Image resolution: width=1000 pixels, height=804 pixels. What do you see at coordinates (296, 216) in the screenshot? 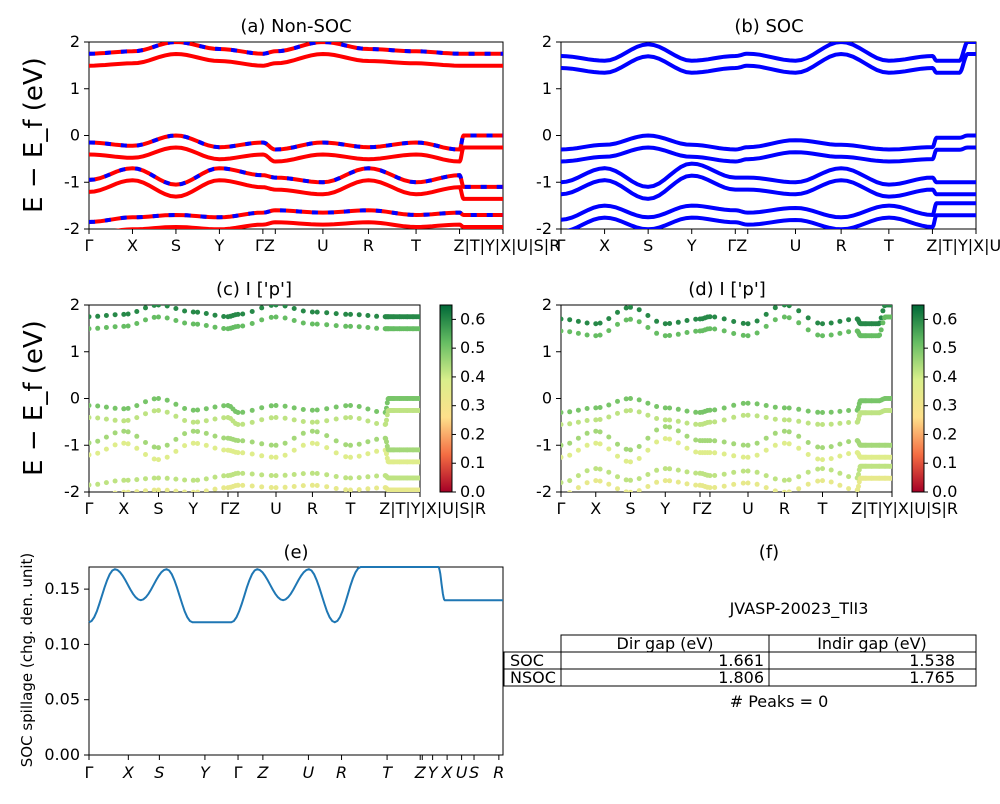
I see `band-line-overlay` at bounding box center [296, 216].